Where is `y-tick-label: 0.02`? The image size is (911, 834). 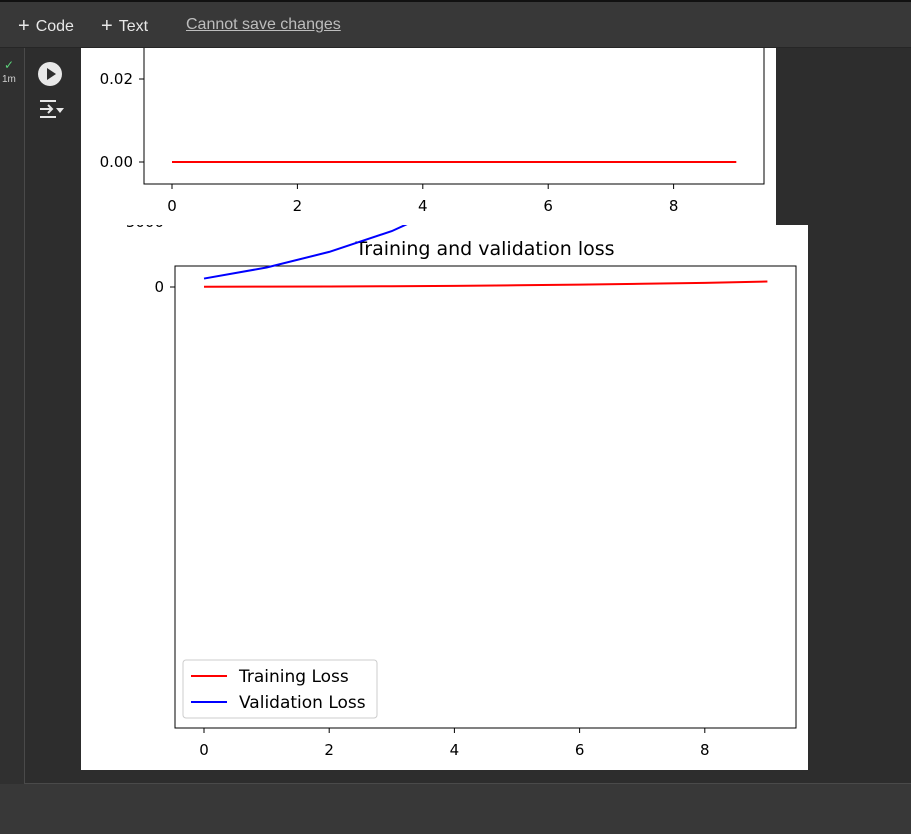
y-tick-label: 0.02 is located at coordinates (116, 79).